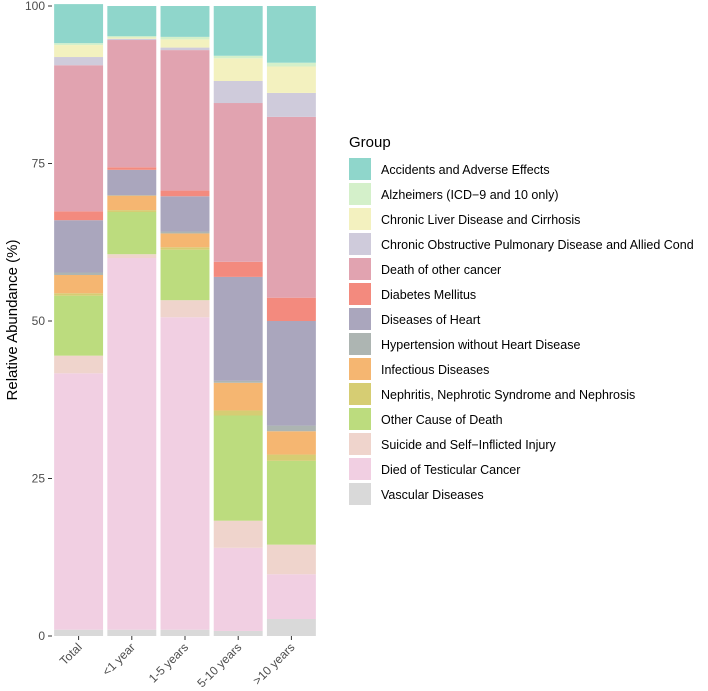  I want to click on legend-key-diseases-of-heart, so click(360, 319).